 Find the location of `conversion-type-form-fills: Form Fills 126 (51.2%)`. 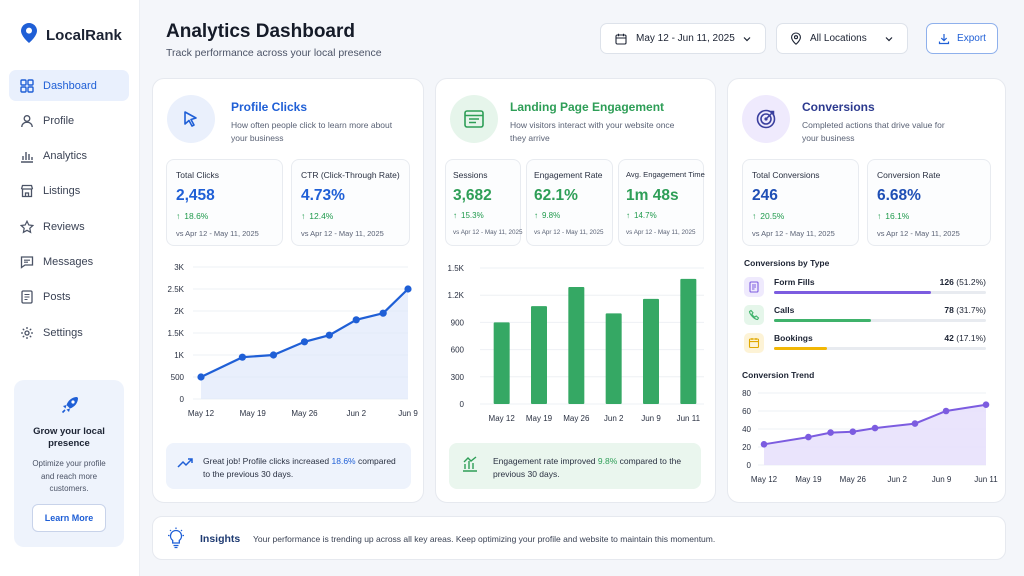

conversion-type-form-fills: Form Fills 126 (51.2%) is located at coordinates (865, 289).